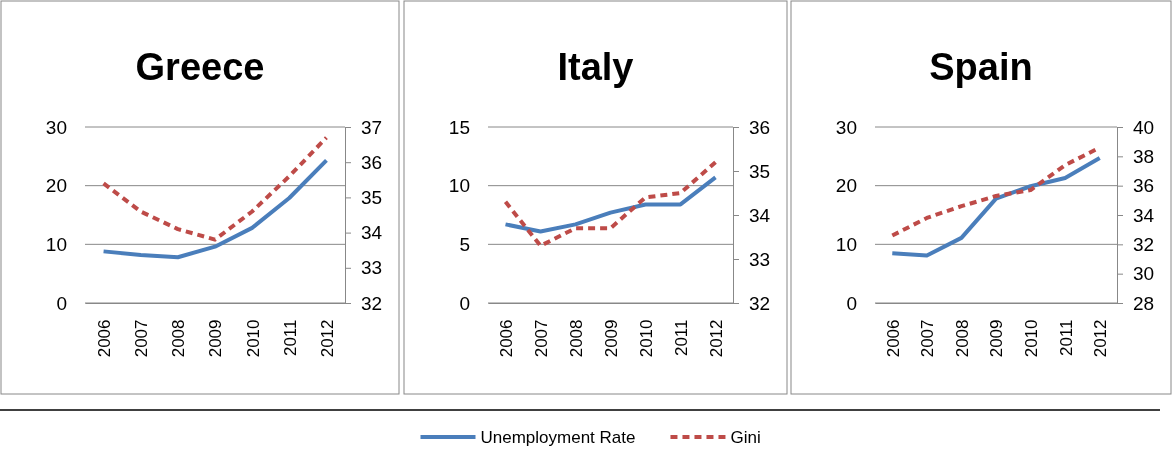  What do you see at coordinates (200, 67) in the screenshot?
I see `chart-title: Greece` at bounding box center [200, 67].